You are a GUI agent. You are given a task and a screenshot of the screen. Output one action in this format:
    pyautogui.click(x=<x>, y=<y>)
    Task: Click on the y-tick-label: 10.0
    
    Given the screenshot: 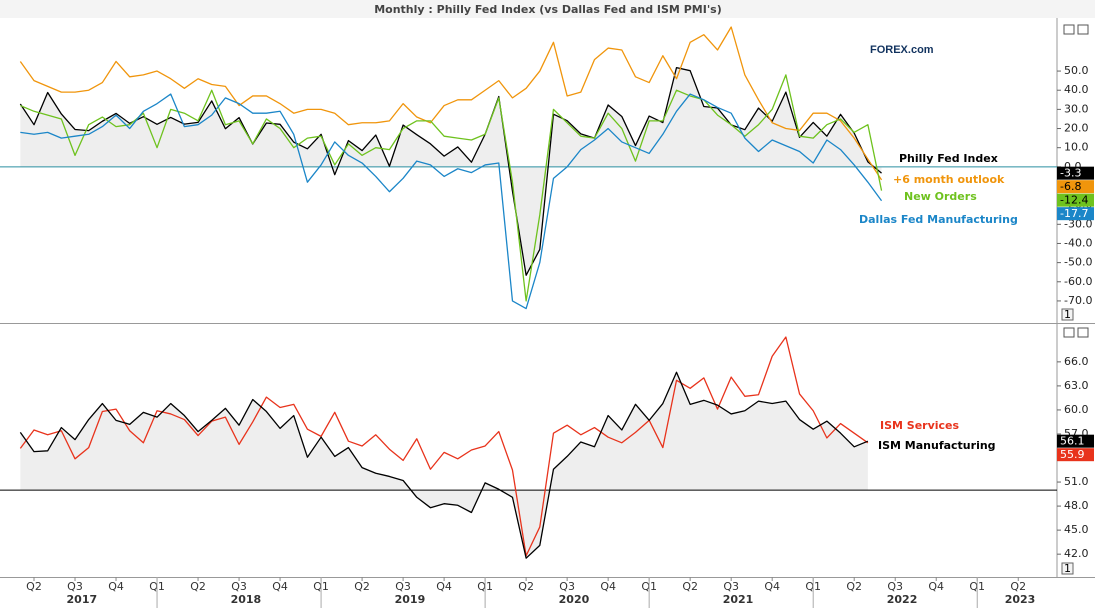 What is the action you would take?
    pyautogui.click(x=1076, y=147)
    